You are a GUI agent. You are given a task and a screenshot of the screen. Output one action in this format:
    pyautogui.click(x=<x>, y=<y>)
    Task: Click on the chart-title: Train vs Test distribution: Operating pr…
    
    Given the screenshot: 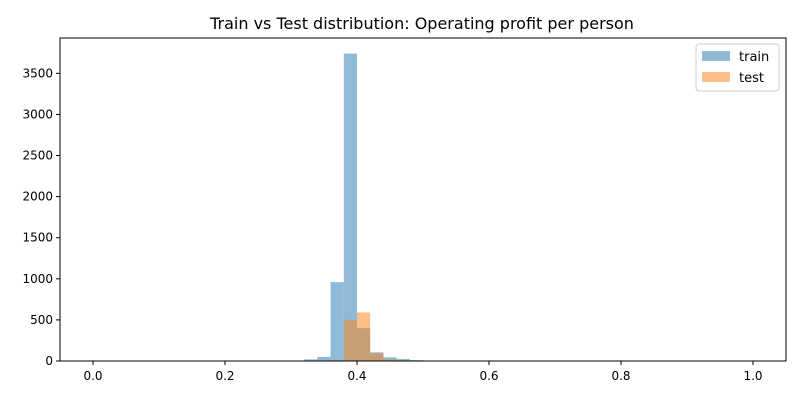 What is the action you would take?
    pyautogui.click(x=421, y=23)
    